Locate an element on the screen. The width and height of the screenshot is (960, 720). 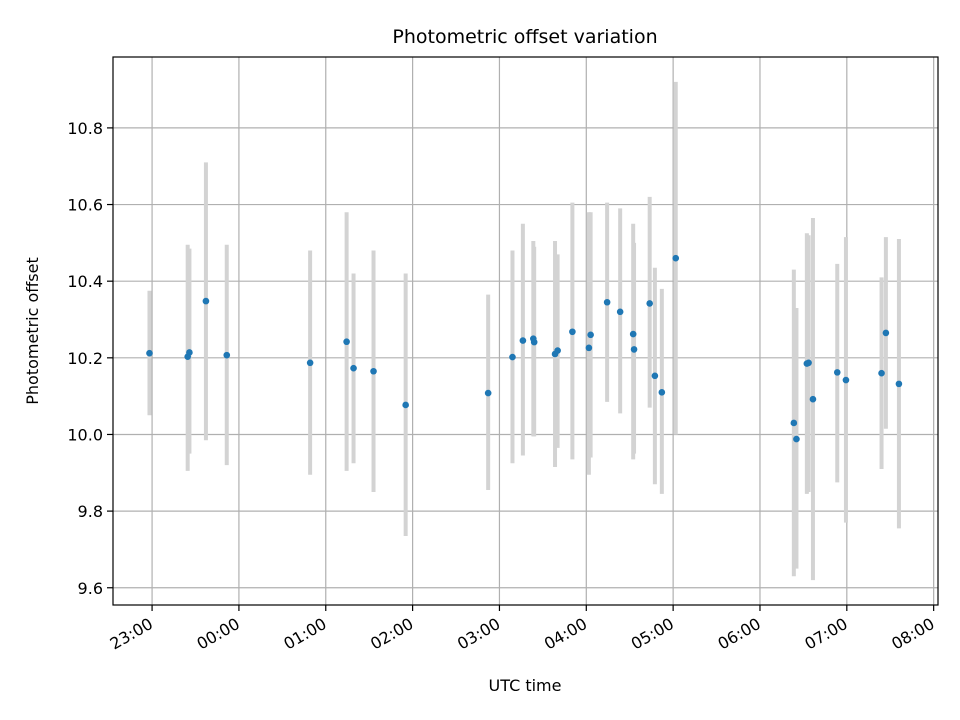
chart-title: Photometric offset variation is located at coordinates (524, 37).